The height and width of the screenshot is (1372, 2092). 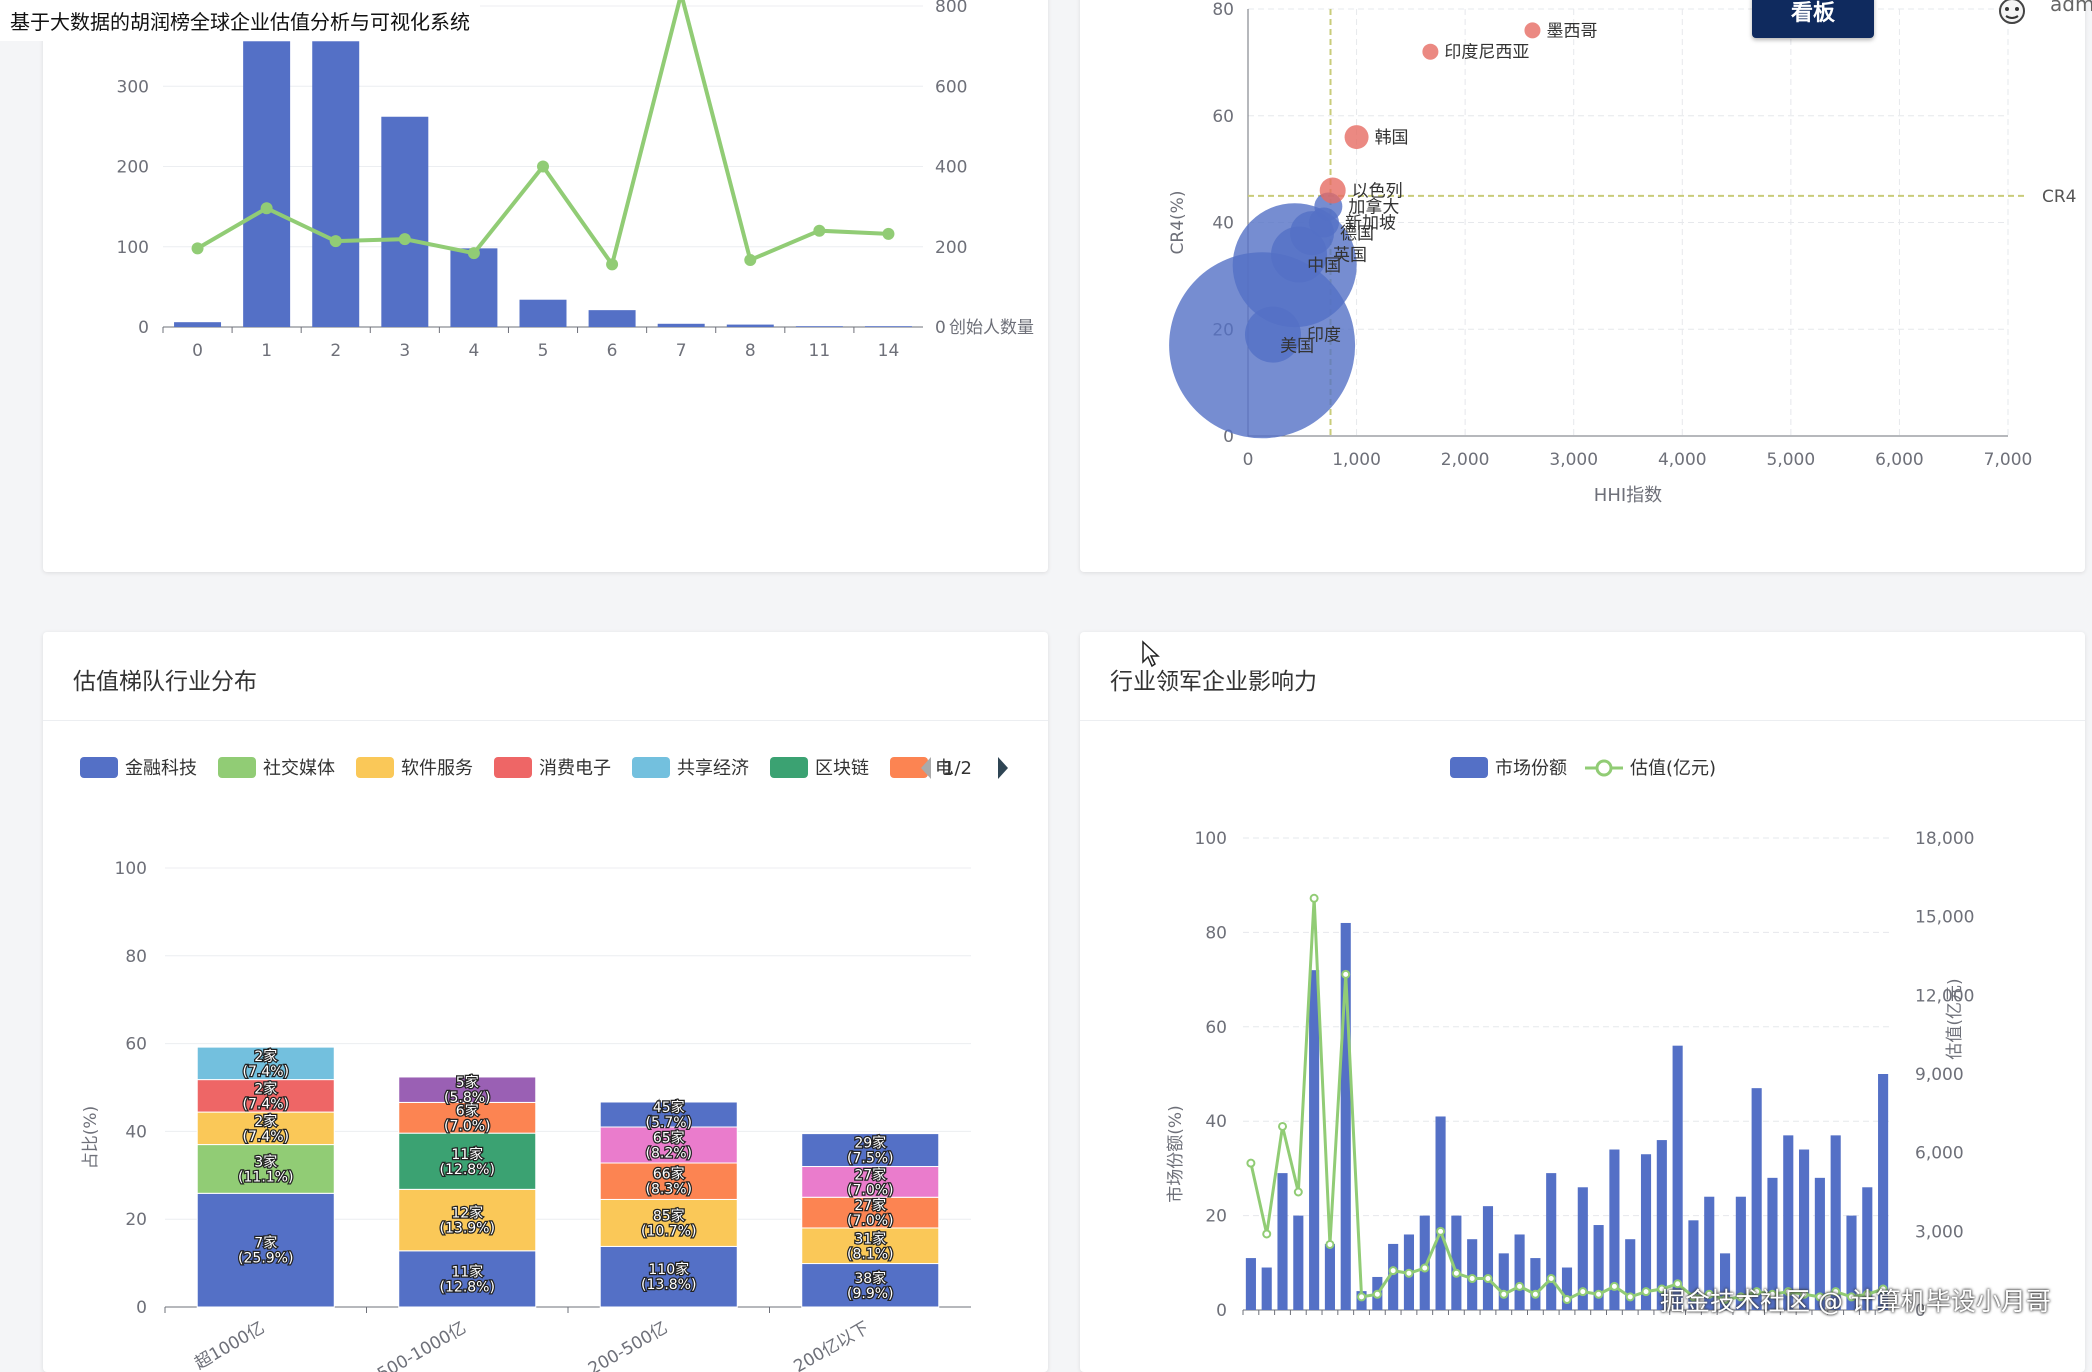 What do you see at coordinates (1223, 117) in the screenshot?
I see `y-tick-label: 60` at bounding box center [1223, 117].